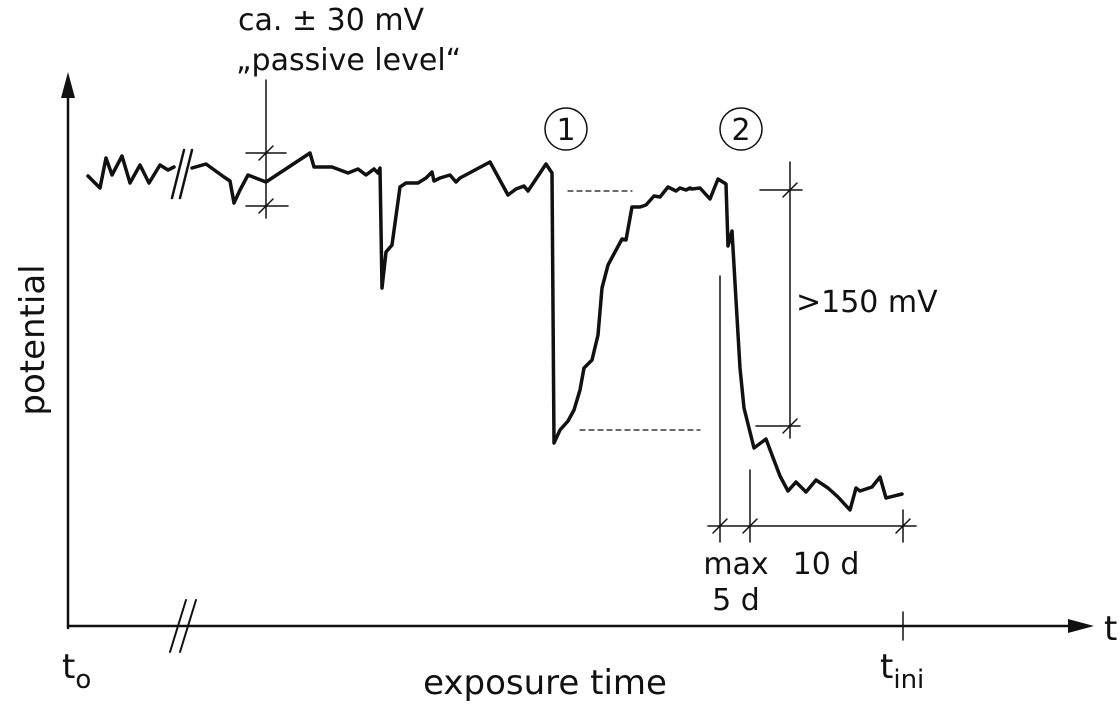 This screenshot has width=1120, height=711. I want to click on y-axis-label: potential, so click(33, 339).